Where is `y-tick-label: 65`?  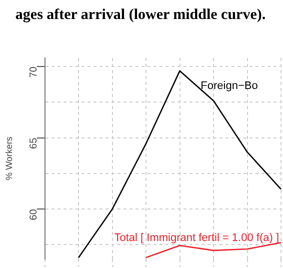 y-tick-label: 65 is located at coordinates (34, 143).